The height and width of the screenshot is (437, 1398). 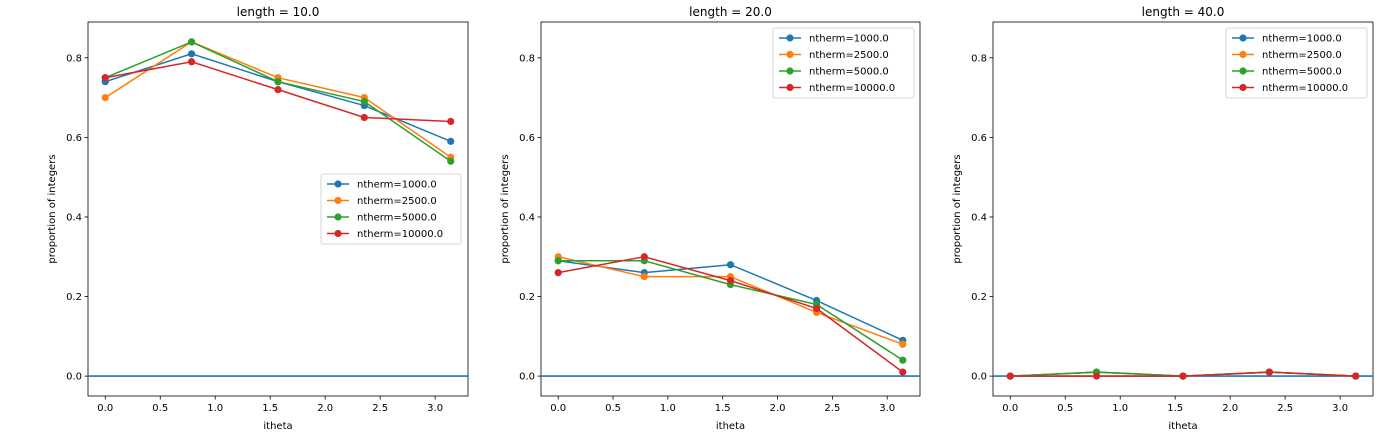 What do you see at coordinates (730, 12) in the screenshot?
I see `chart-title: length = 20.0` at bounding box center [730, 12].